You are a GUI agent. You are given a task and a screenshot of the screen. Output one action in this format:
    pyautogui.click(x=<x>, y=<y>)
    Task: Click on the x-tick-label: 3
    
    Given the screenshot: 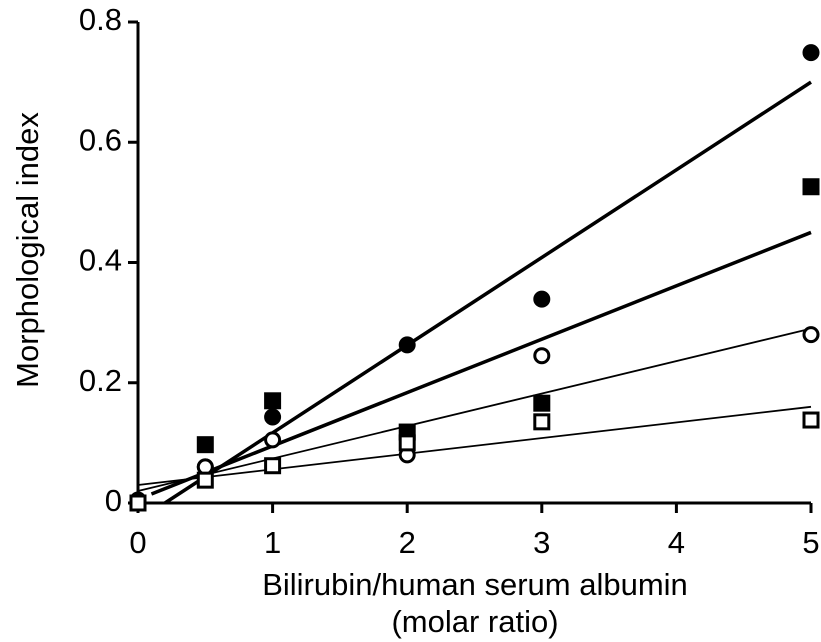 What is the action you would take?
    pyautogui.click(x=541, y=542)
    